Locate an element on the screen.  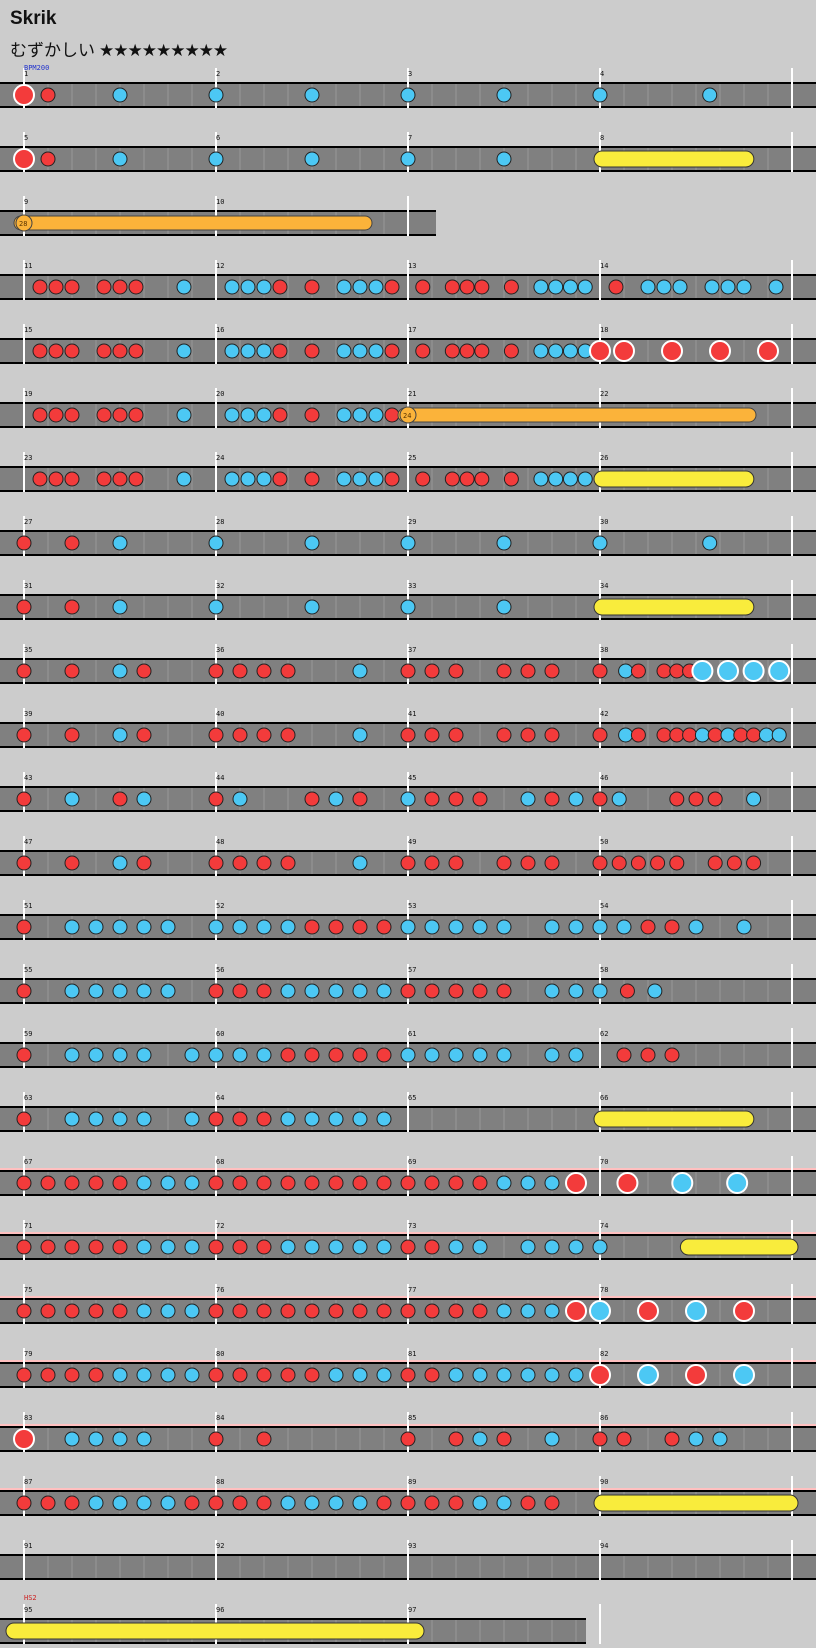
chart-row: 43 44 45 46 is located at coordinates (408, 792).